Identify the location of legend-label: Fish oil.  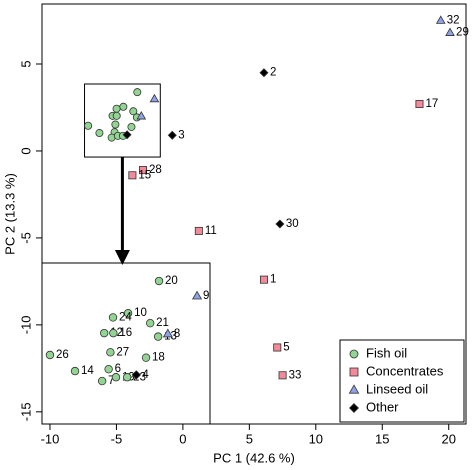
(386, 352).